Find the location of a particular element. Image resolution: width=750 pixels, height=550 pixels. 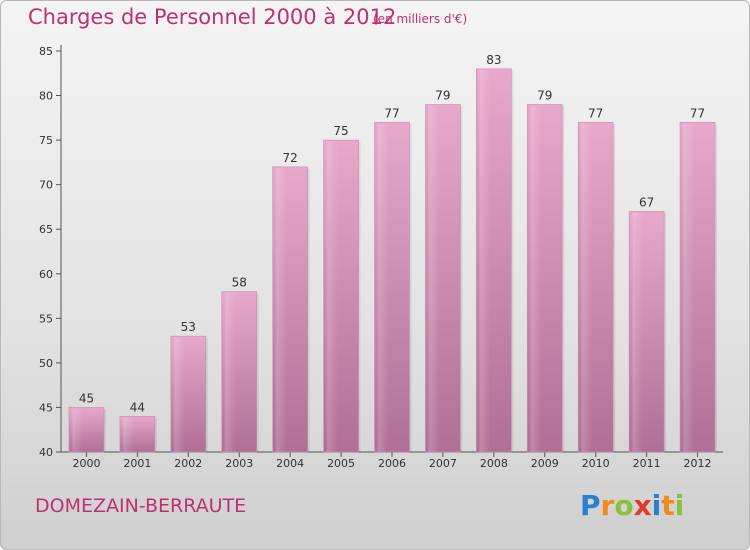

logo-letter: o is located at coordinates (624, 505).